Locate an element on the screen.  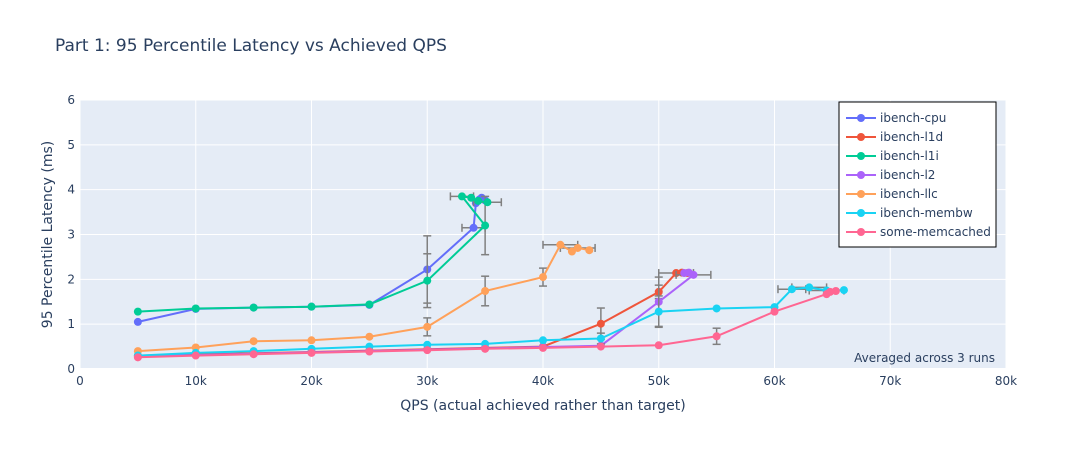
x-tick-label: 80k is located at coordinates (1006, 381).